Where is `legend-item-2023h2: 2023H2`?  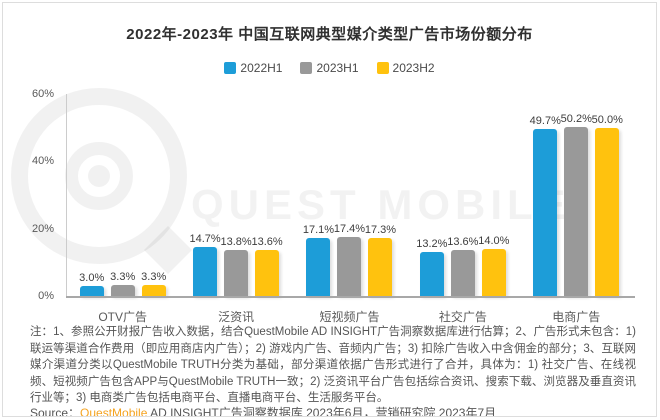 legend-item-2023h2: 2023H2 is located at coordinates (405, 68).